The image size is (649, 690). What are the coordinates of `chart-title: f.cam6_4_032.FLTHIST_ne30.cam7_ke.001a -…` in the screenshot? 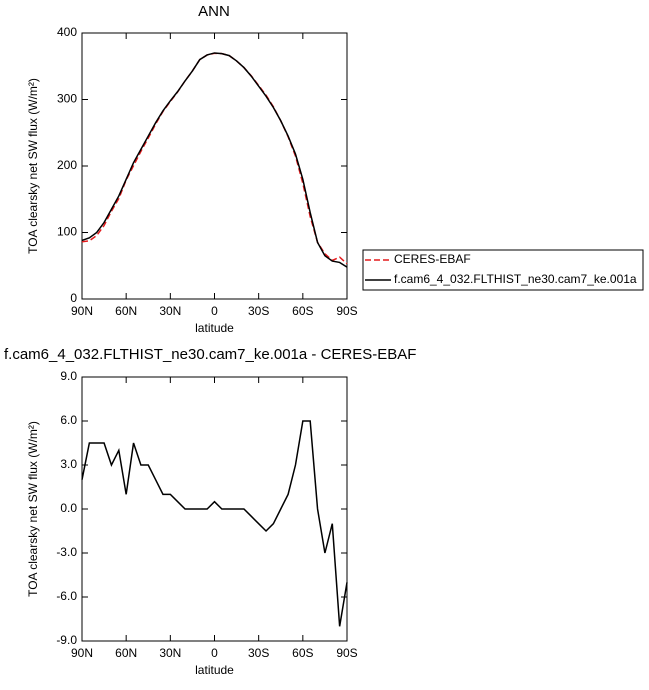 It's located at (210, 354).